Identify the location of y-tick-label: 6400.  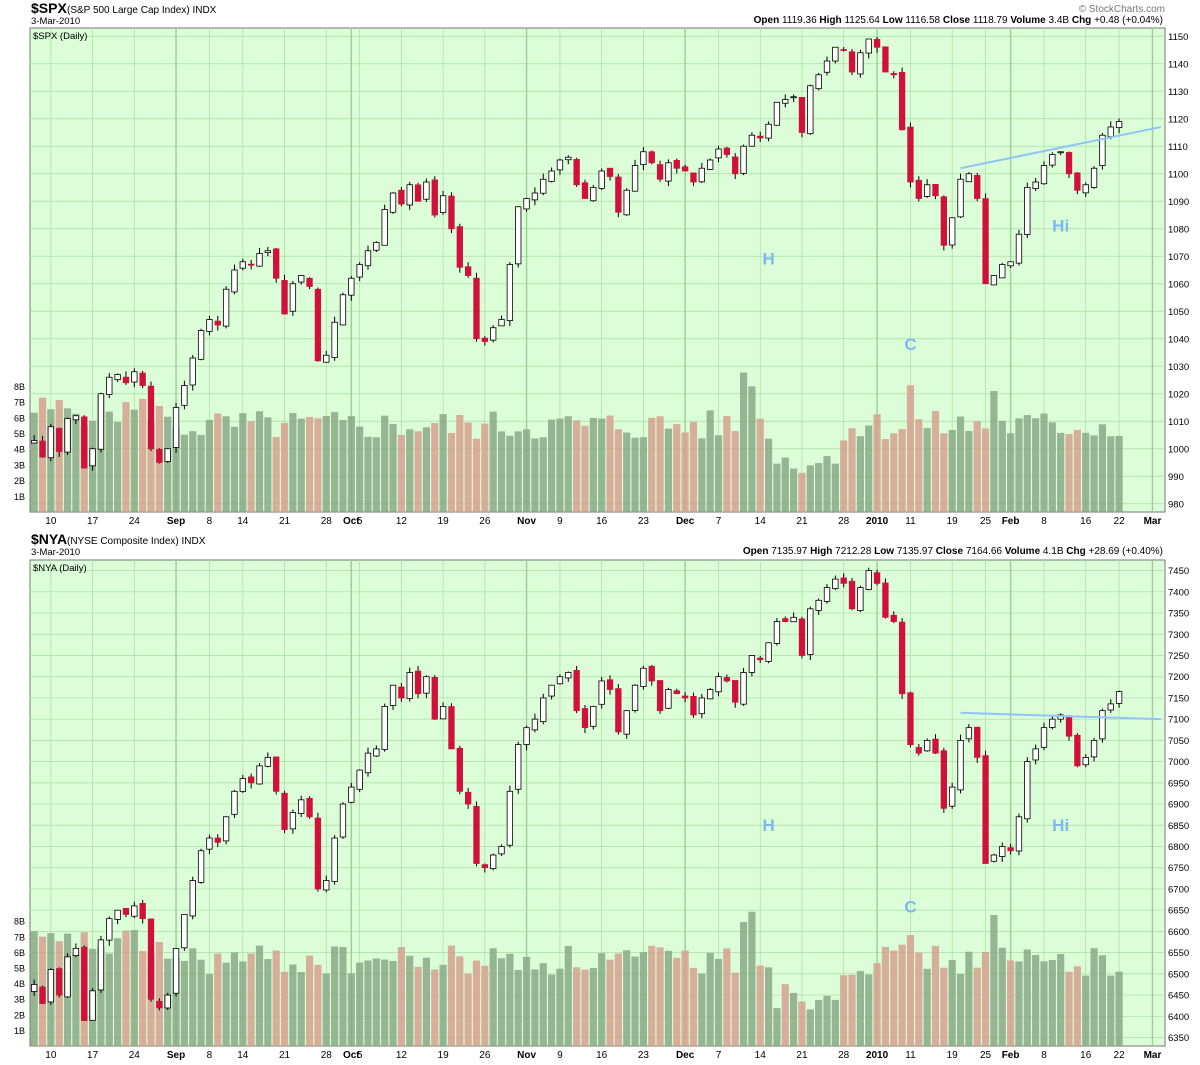
(1178, 1017).